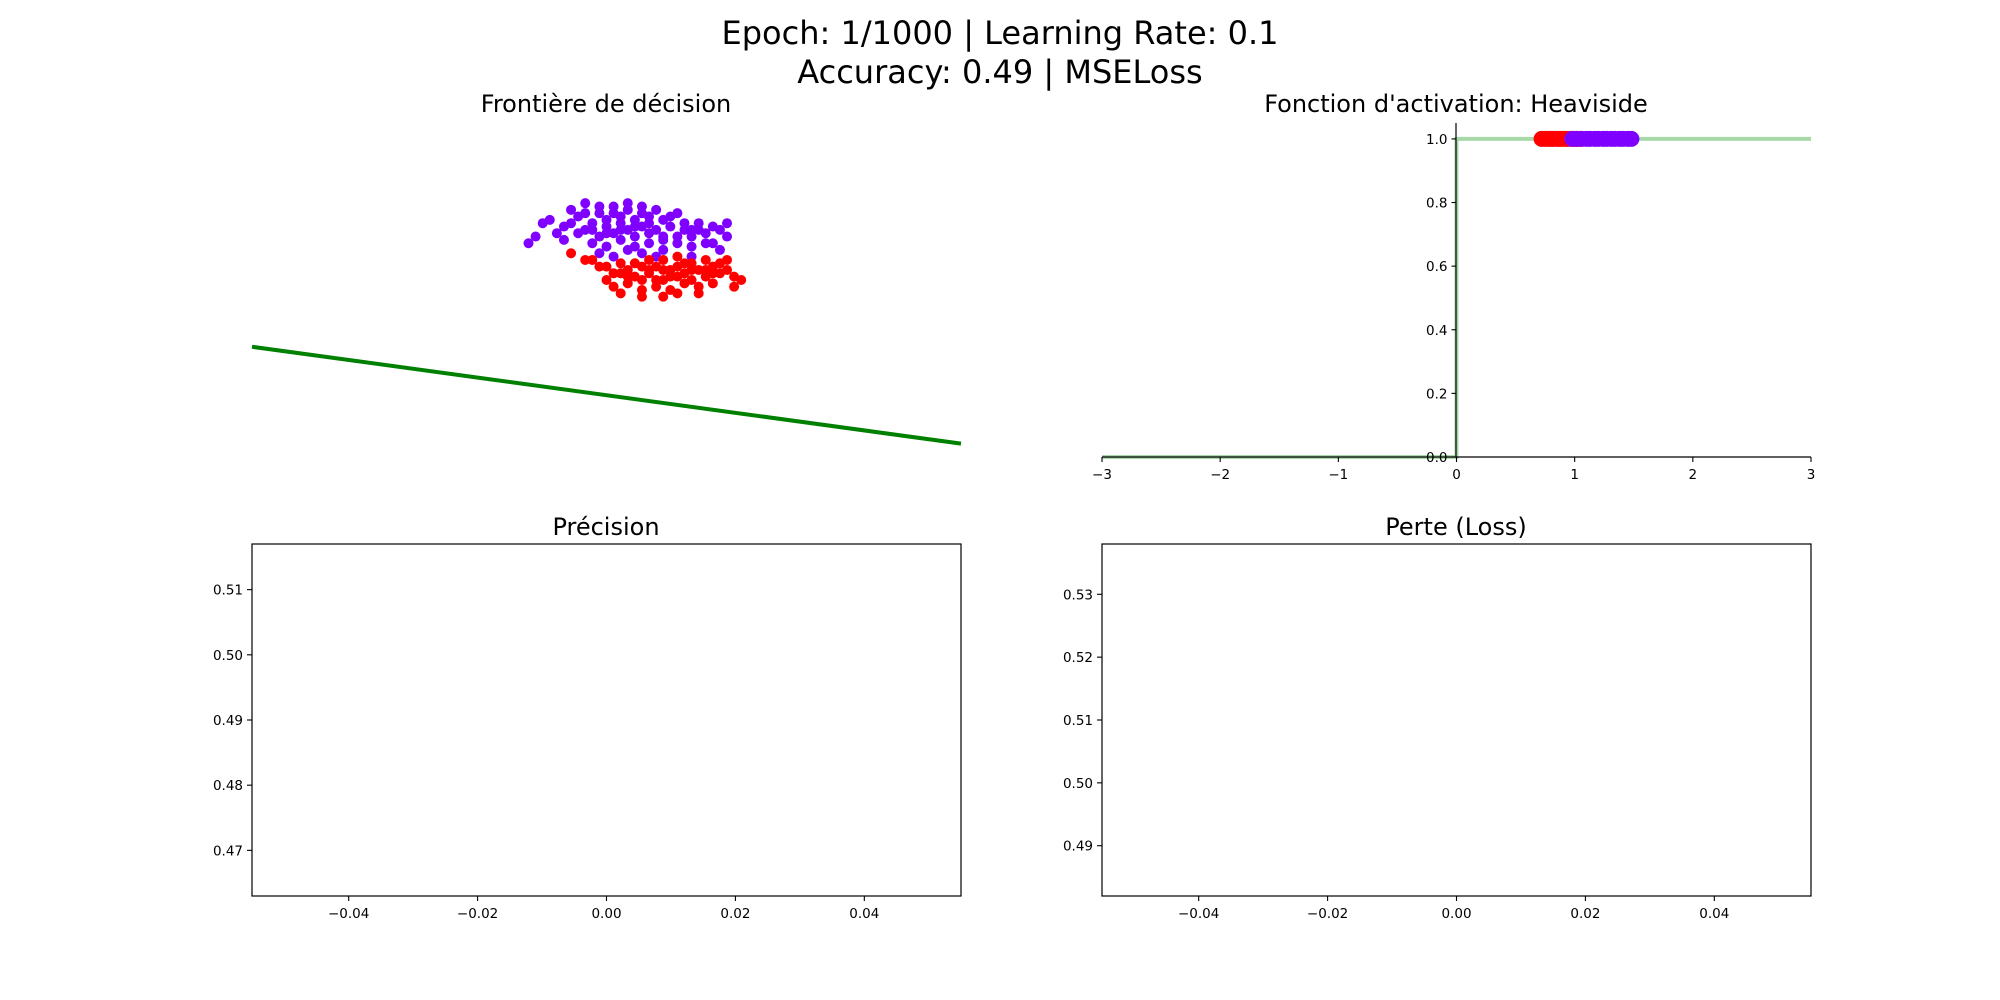 The image size is (2000, 1000). Describe the element at coordinates (1078, 658) in the screenshot. I see `y-tick-label: 0.52` at that location.